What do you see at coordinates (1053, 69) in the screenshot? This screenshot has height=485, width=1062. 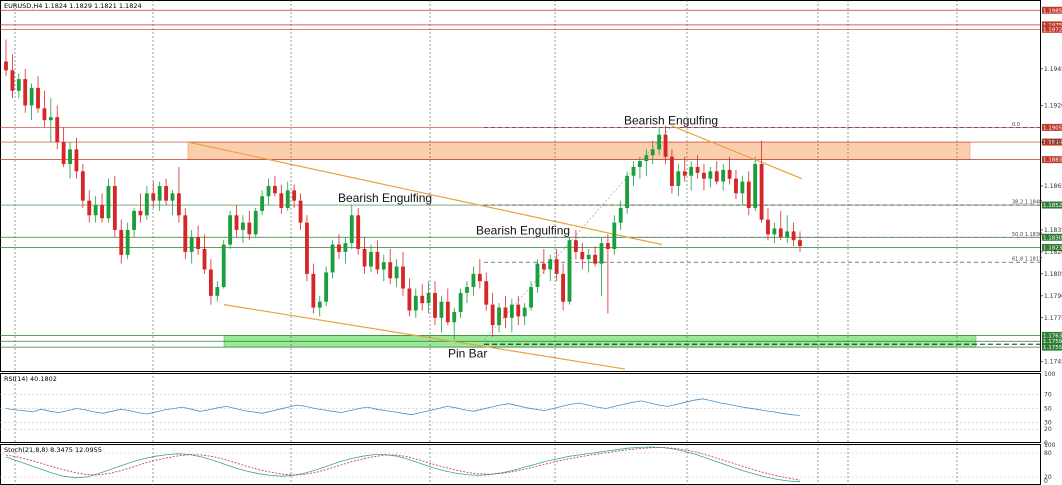 I see `price-tick-label: 1.1945` at bounding box center [1053, 69].